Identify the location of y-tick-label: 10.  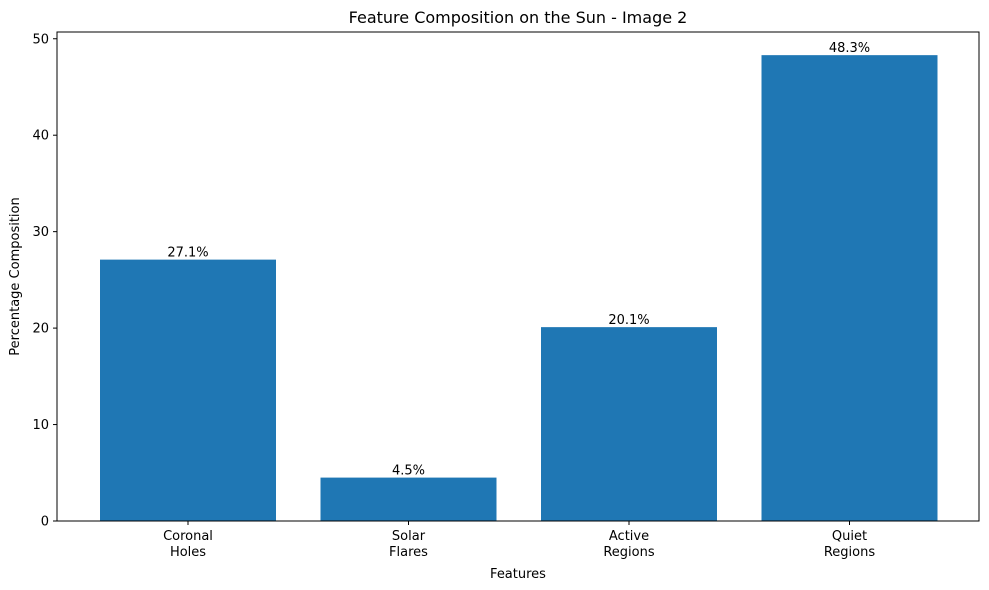
(40, 425).